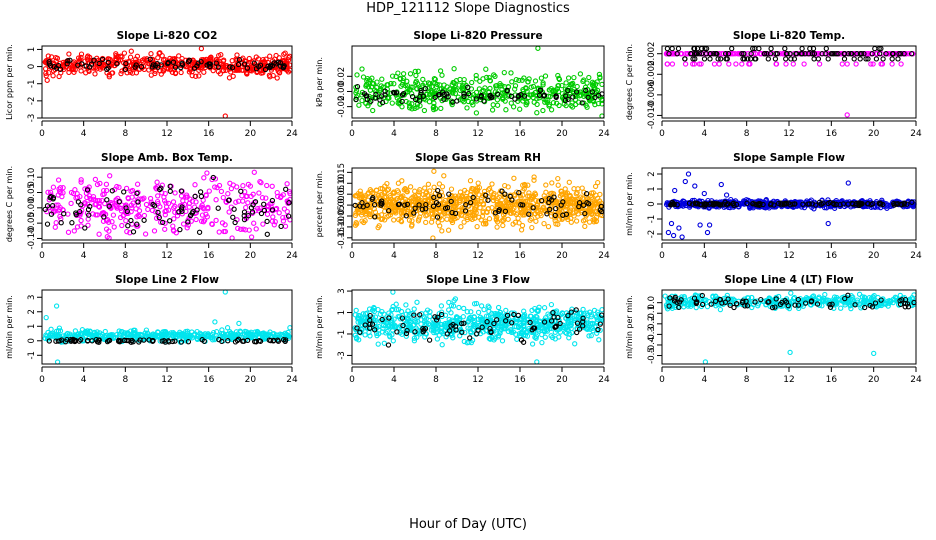 The image size is (936, 540). I want to click on figure-title: HDP_121112 Slope Diagnostics, so click(468, 8).